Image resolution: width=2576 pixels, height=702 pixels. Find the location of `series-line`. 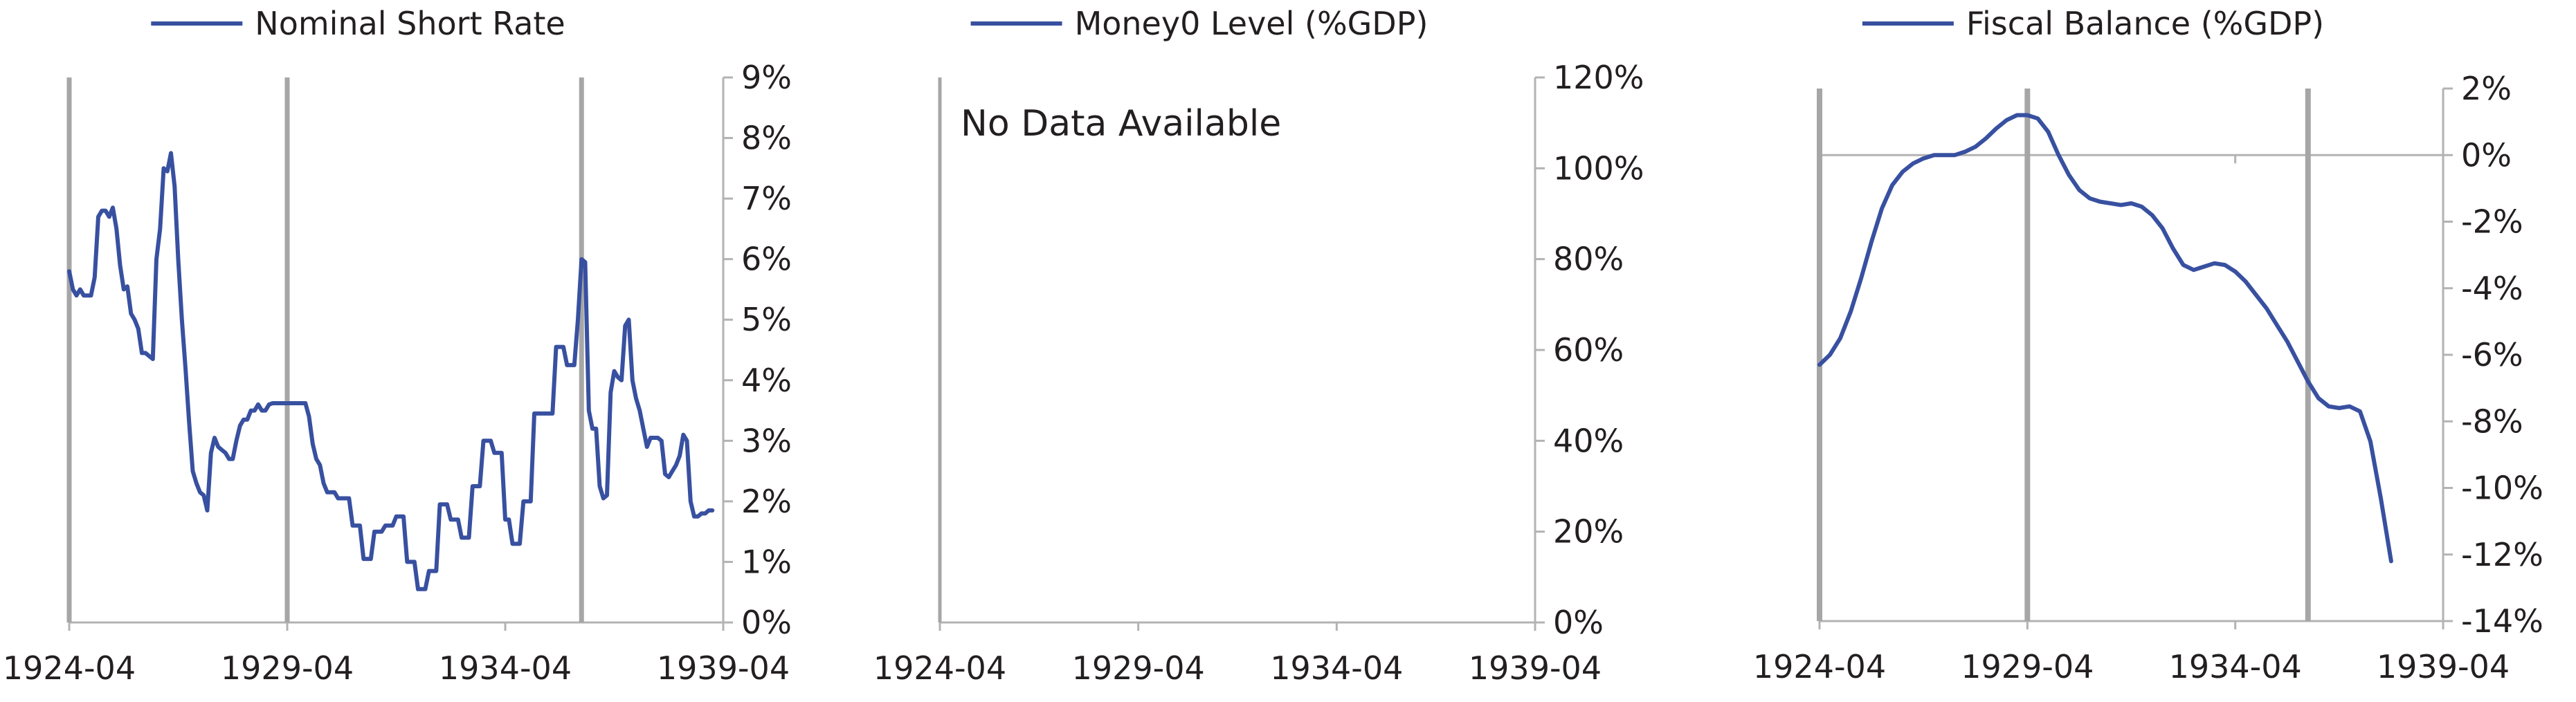

series-line is located at coordinates (2105, 338).